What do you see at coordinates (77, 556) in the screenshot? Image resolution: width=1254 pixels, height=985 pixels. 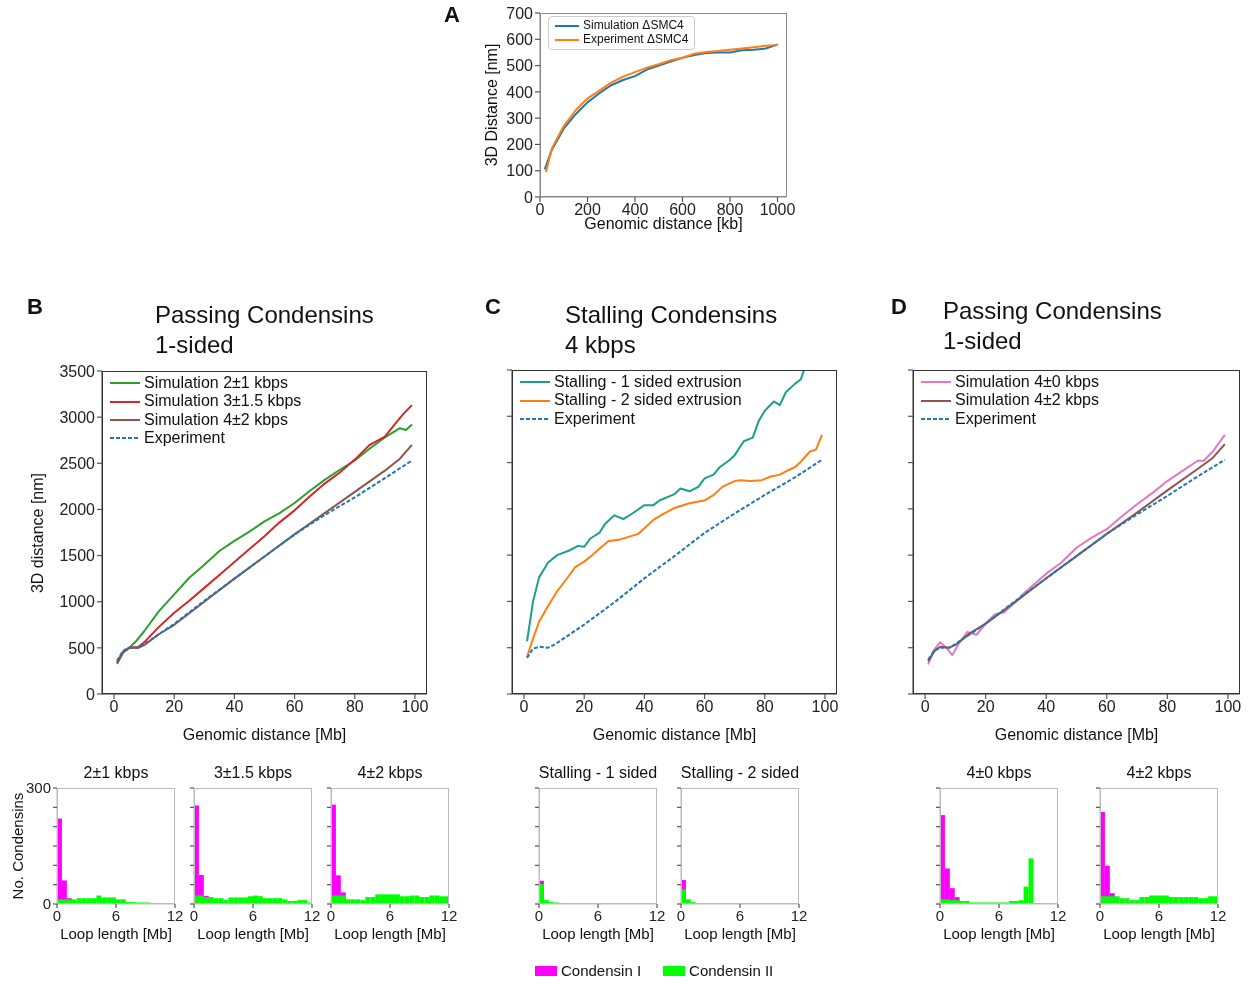 I see `y-tick-label: 1500` at bounding box center [77, 556].